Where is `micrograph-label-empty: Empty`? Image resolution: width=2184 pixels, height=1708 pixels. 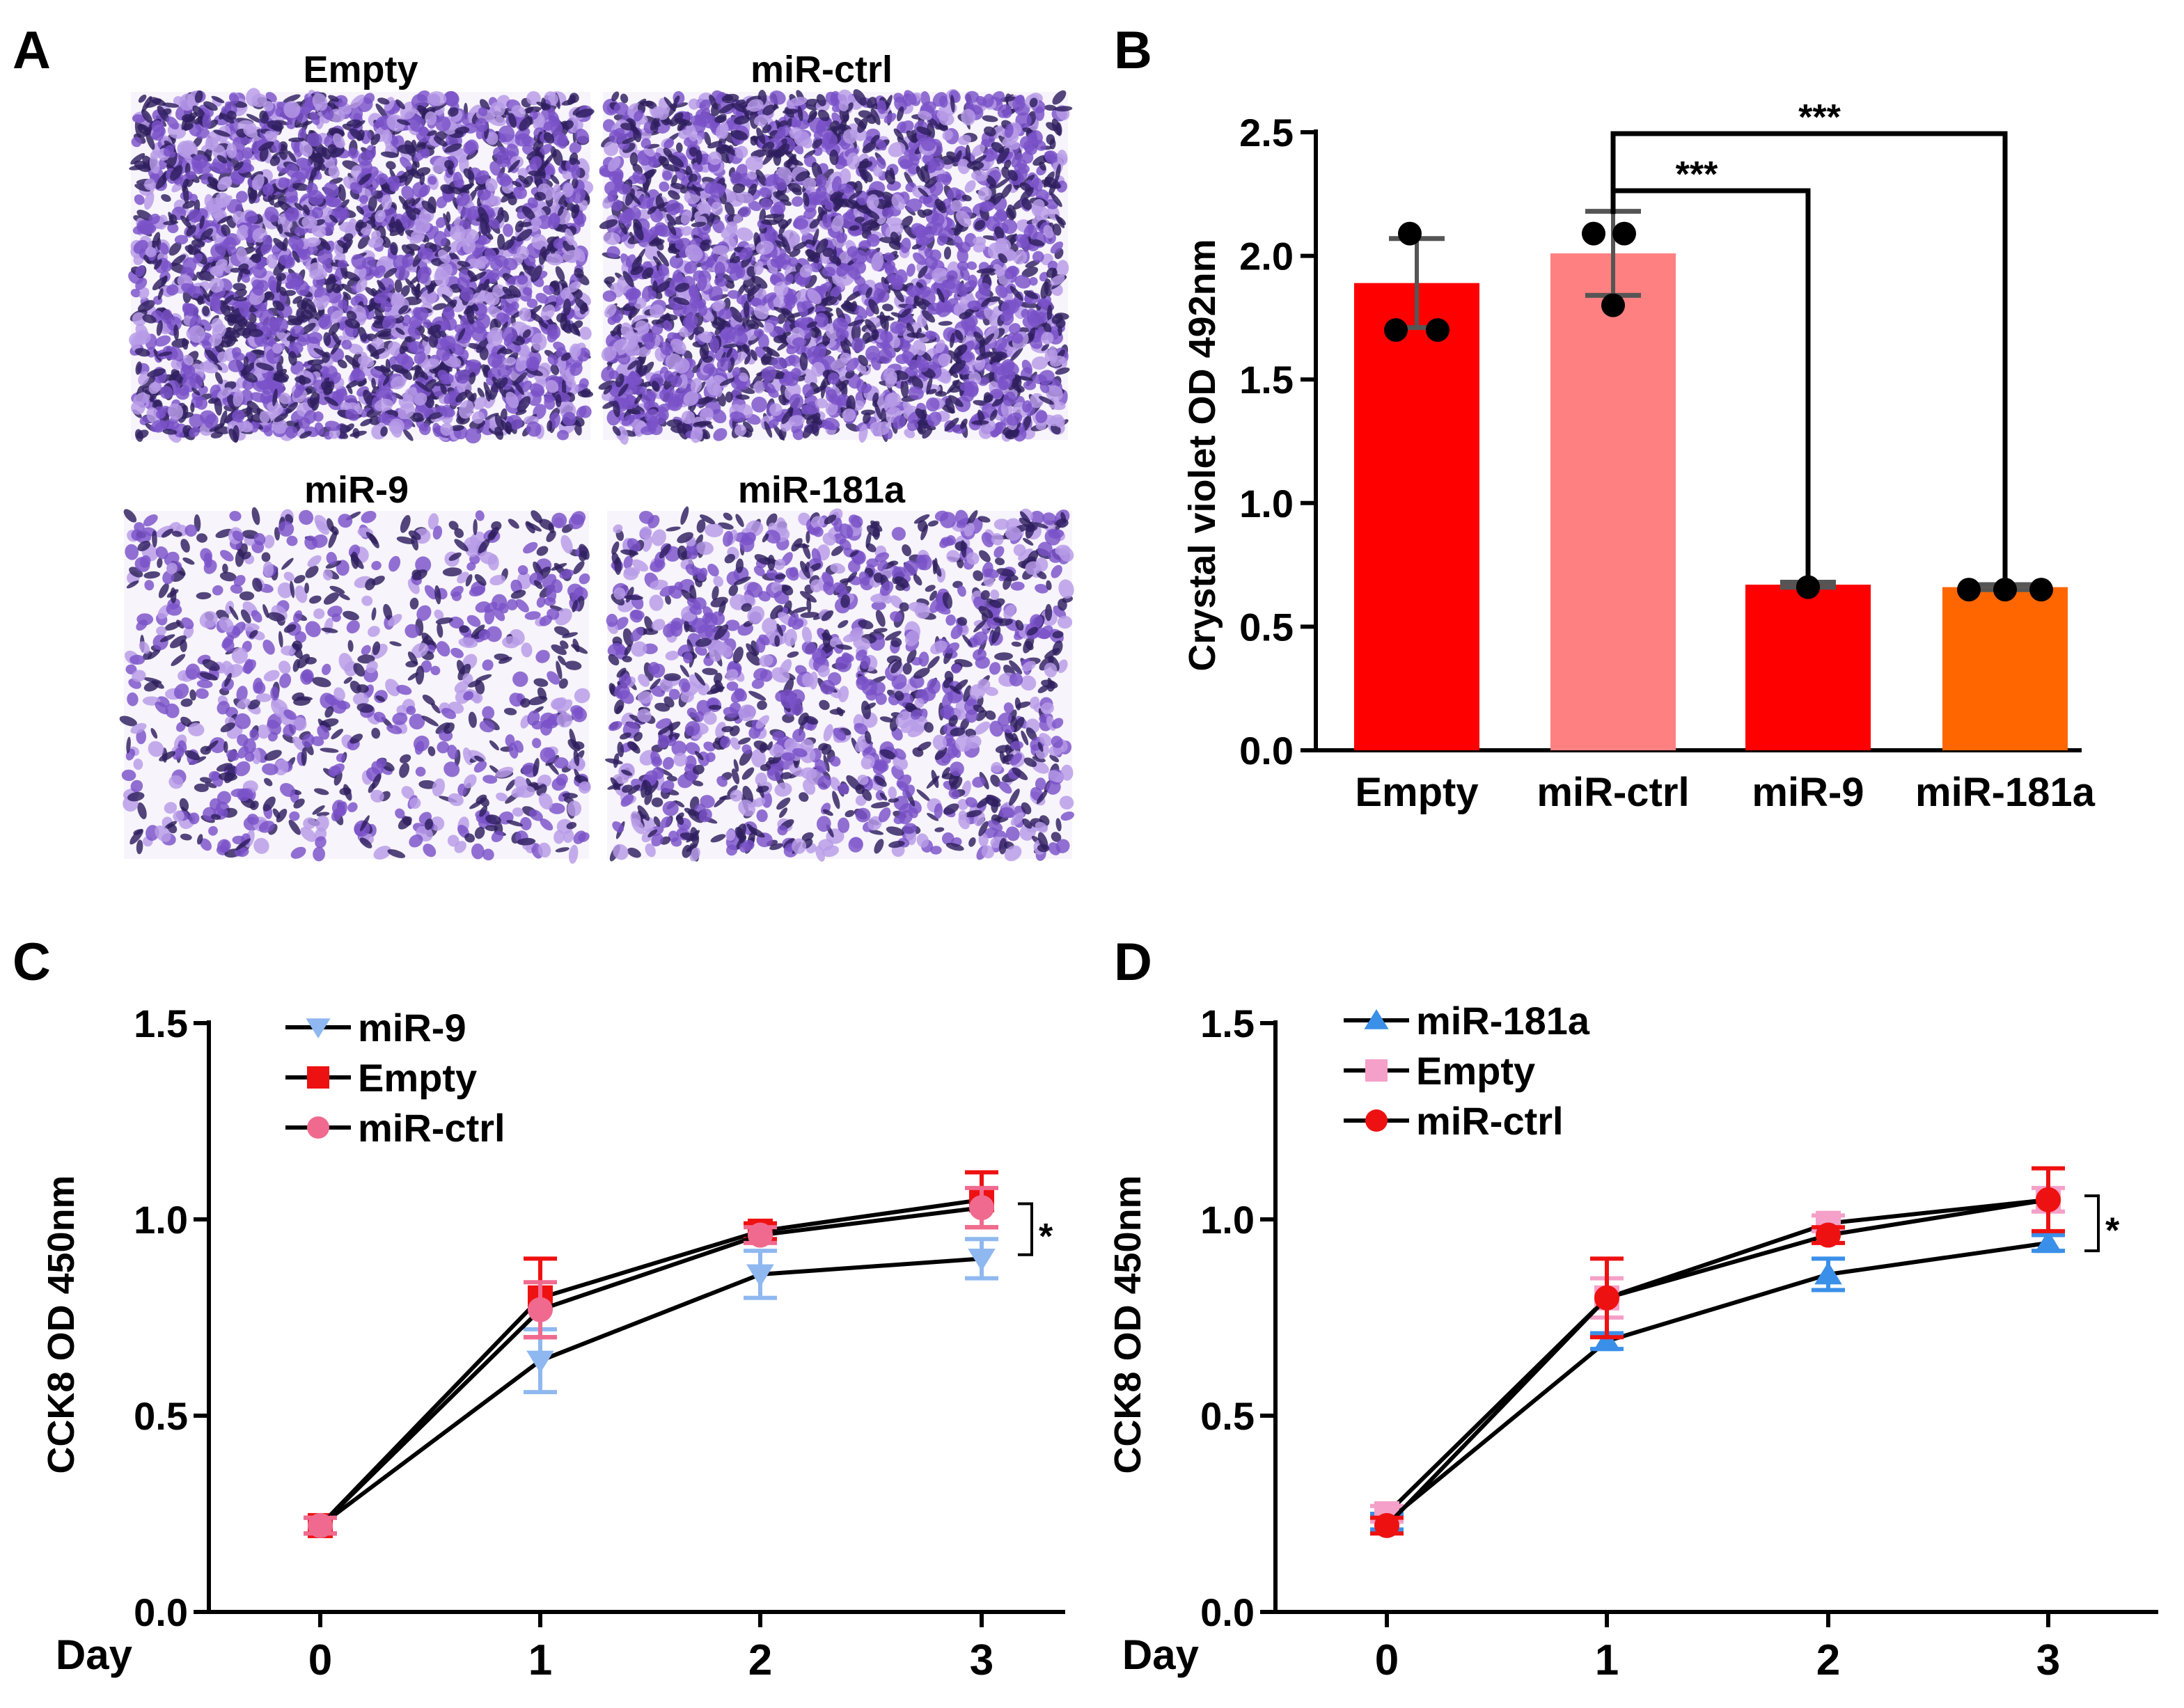 micrograph-label-empty: Empty is located at coordinates (360, 69).